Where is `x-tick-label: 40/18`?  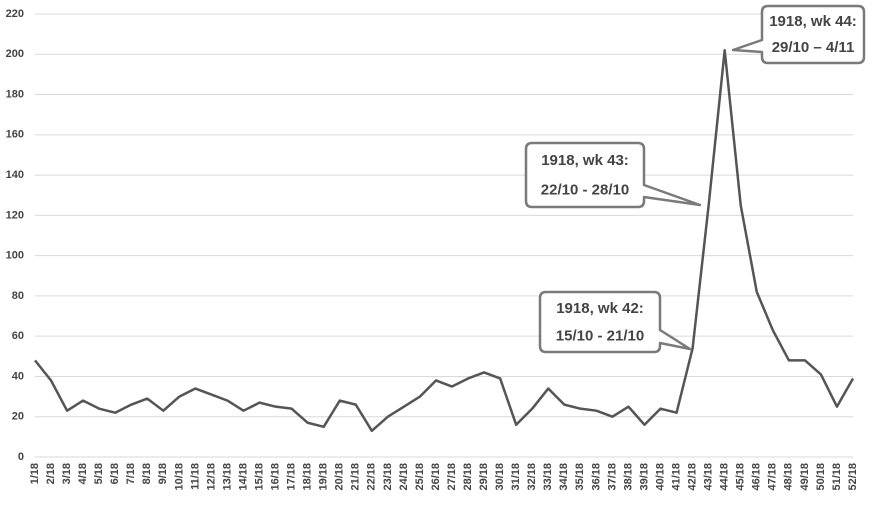 x-tick-label: 40/18 is located at coordinates (660, 477).